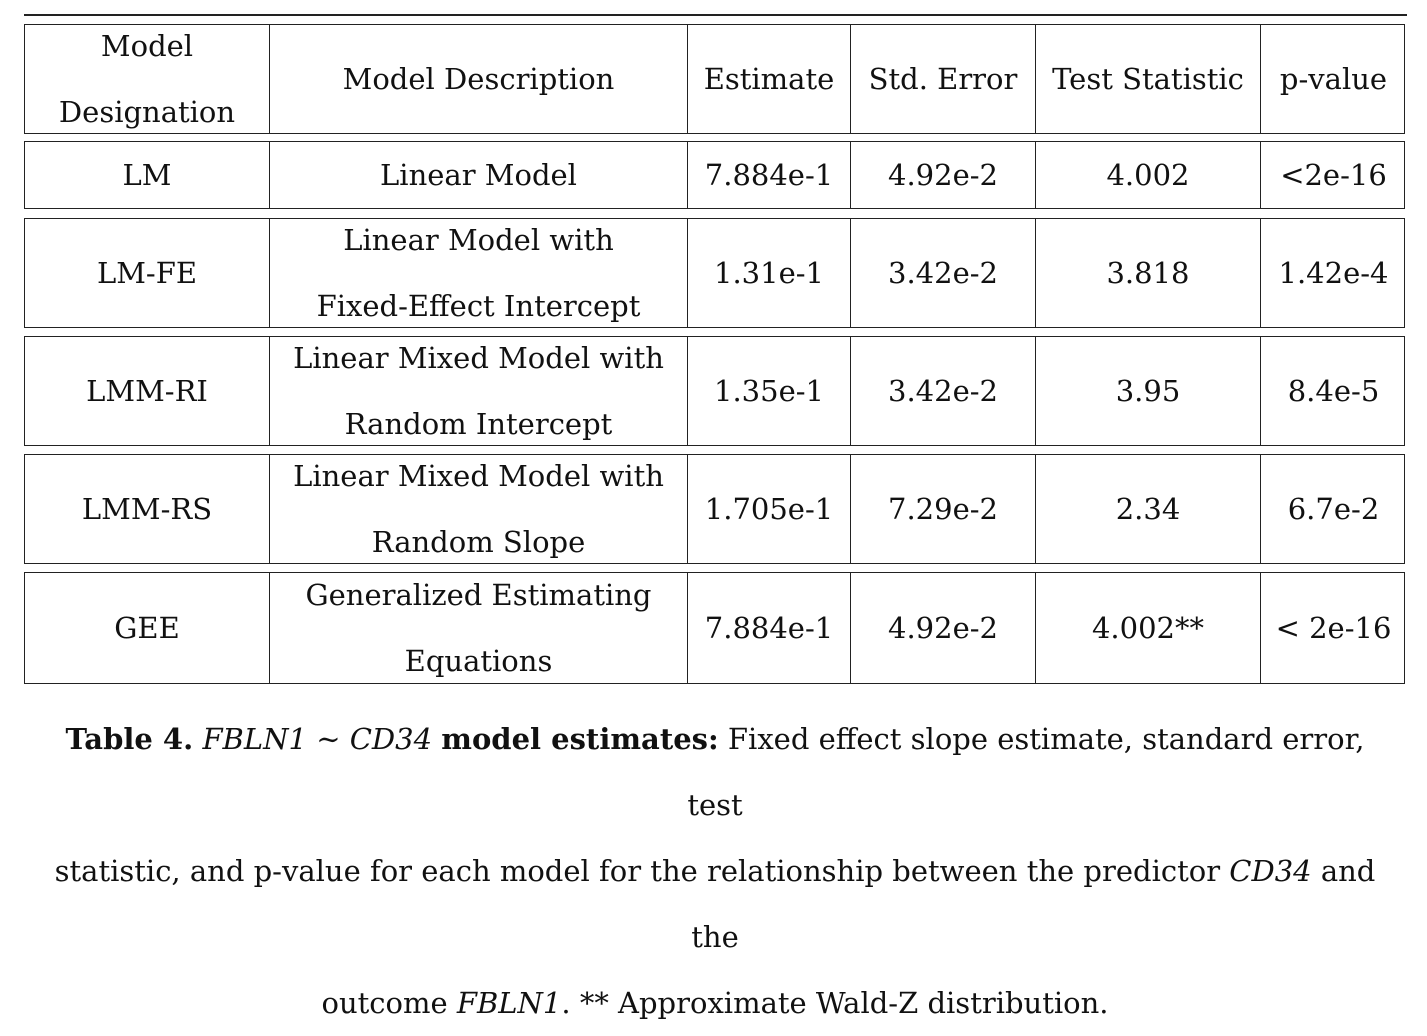  I want to click on header-test-statistic: Test Statistic, so click(1147, 79).